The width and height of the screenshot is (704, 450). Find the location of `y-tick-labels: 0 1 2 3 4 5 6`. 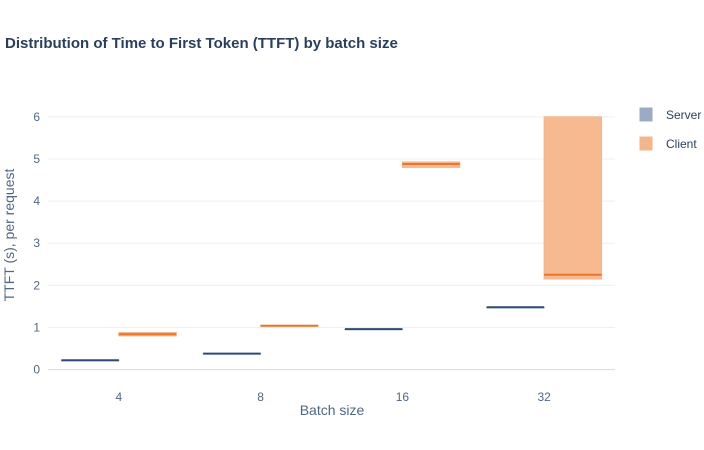

y-tick-labels: 0 1 2 3 4 5 6 is located at coordinates (36, 243).